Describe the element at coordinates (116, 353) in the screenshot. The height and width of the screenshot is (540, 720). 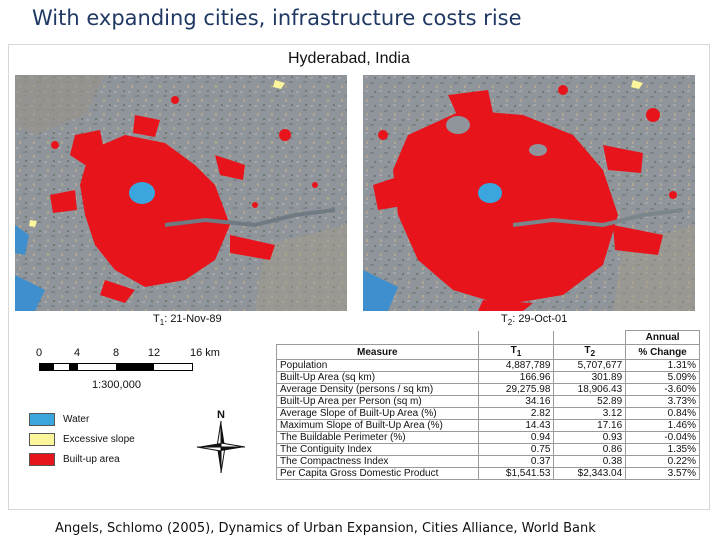
I see `scale-tick-label: 8` at that location.